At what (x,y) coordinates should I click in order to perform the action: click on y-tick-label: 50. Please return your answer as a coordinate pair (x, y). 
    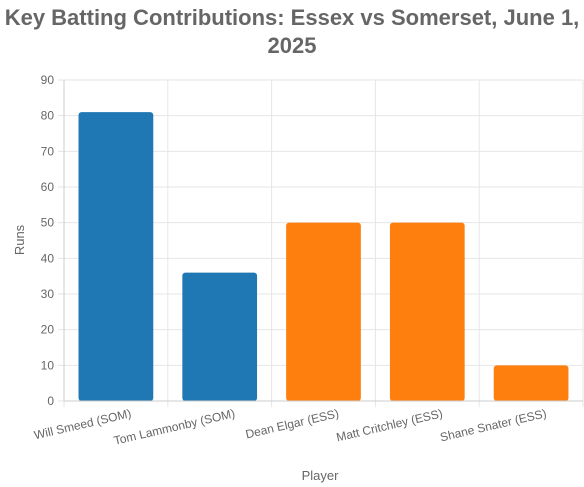
    Looking at the image, I should click on (48, 223).